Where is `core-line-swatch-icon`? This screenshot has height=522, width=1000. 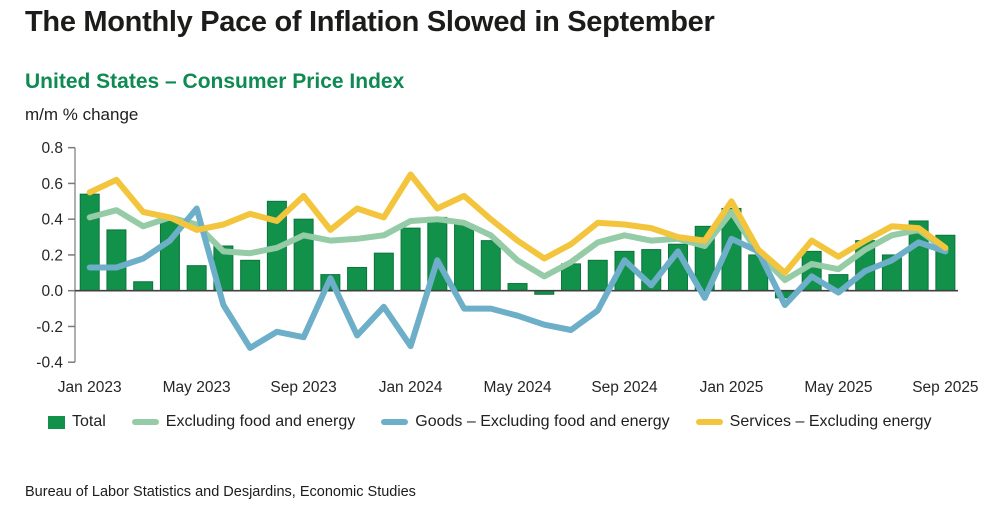
core-line-swatch-icon is located at coordinates (145, 422).